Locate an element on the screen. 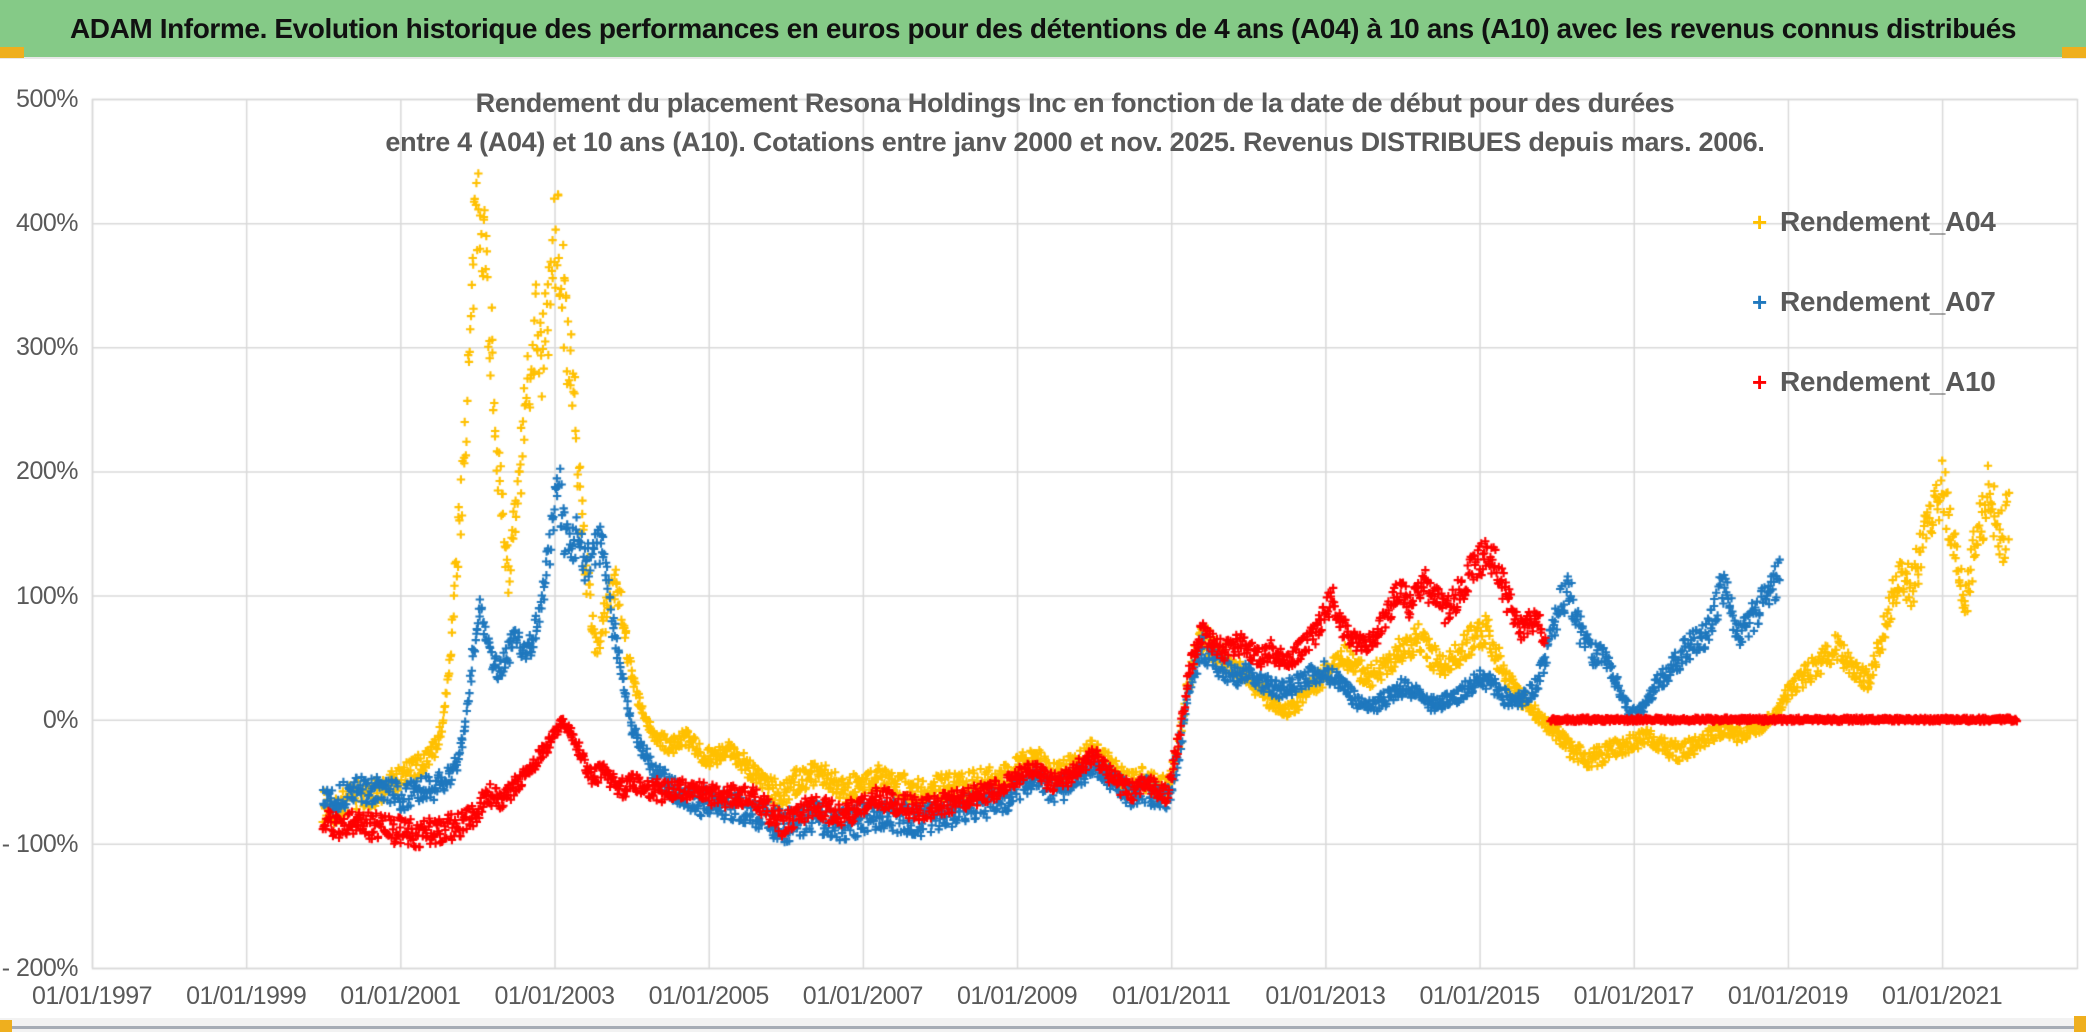  legend-item-rendement-a10: + Rendement_A10 is located at coordinates (1912, 382).